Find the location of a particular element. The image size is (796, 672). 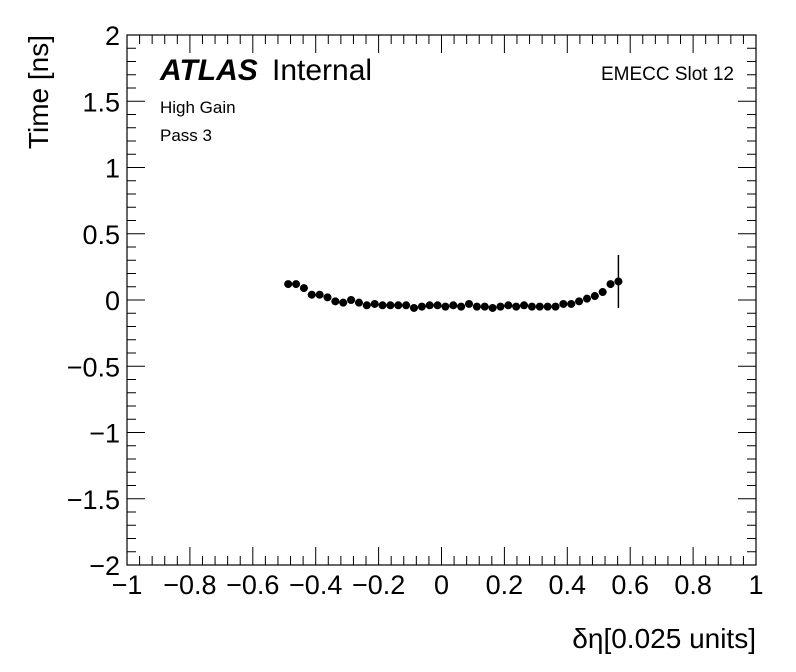

y-tick-label: 1.5 is located at coordinates (101, 102).